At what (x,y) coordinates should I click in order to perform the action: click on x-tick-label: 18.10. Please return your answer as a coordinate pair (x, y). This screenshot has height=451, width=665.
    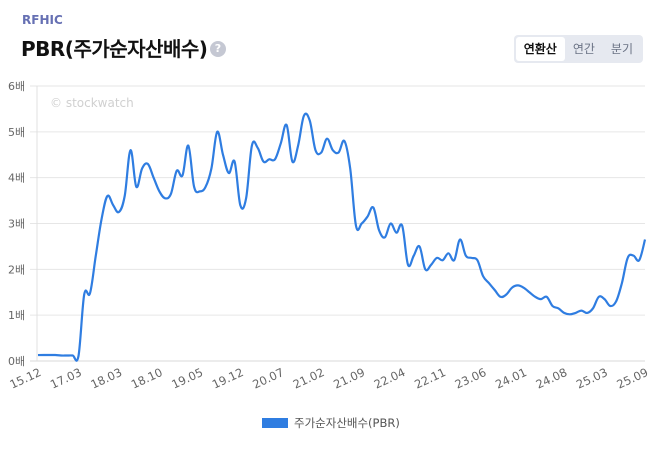
    Looking at the image, I should click on (147, 378).